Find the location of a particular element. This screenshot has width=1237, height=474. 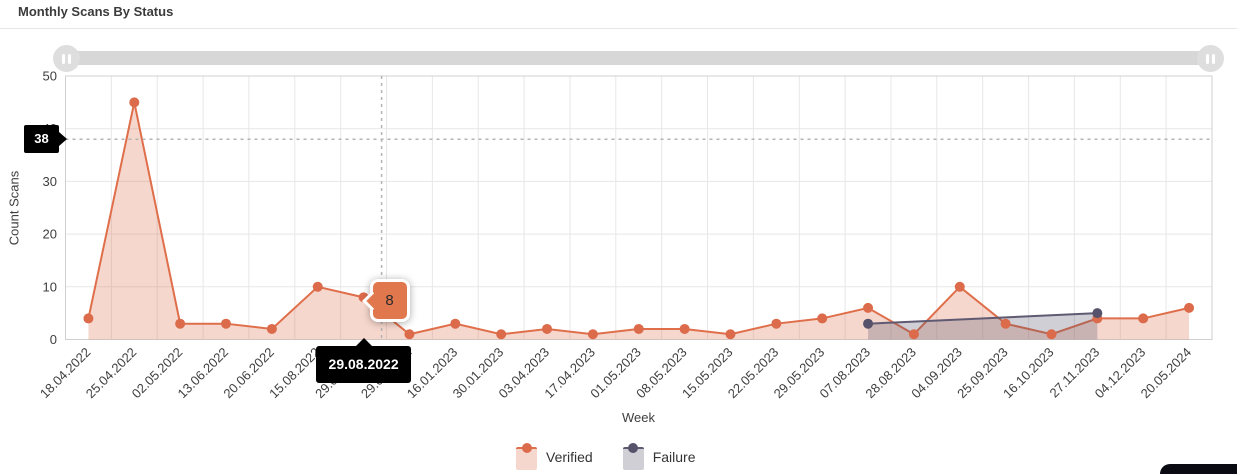

x-crosshair-tooltip: 29.08.2022 is located at coordinates (364, 360).